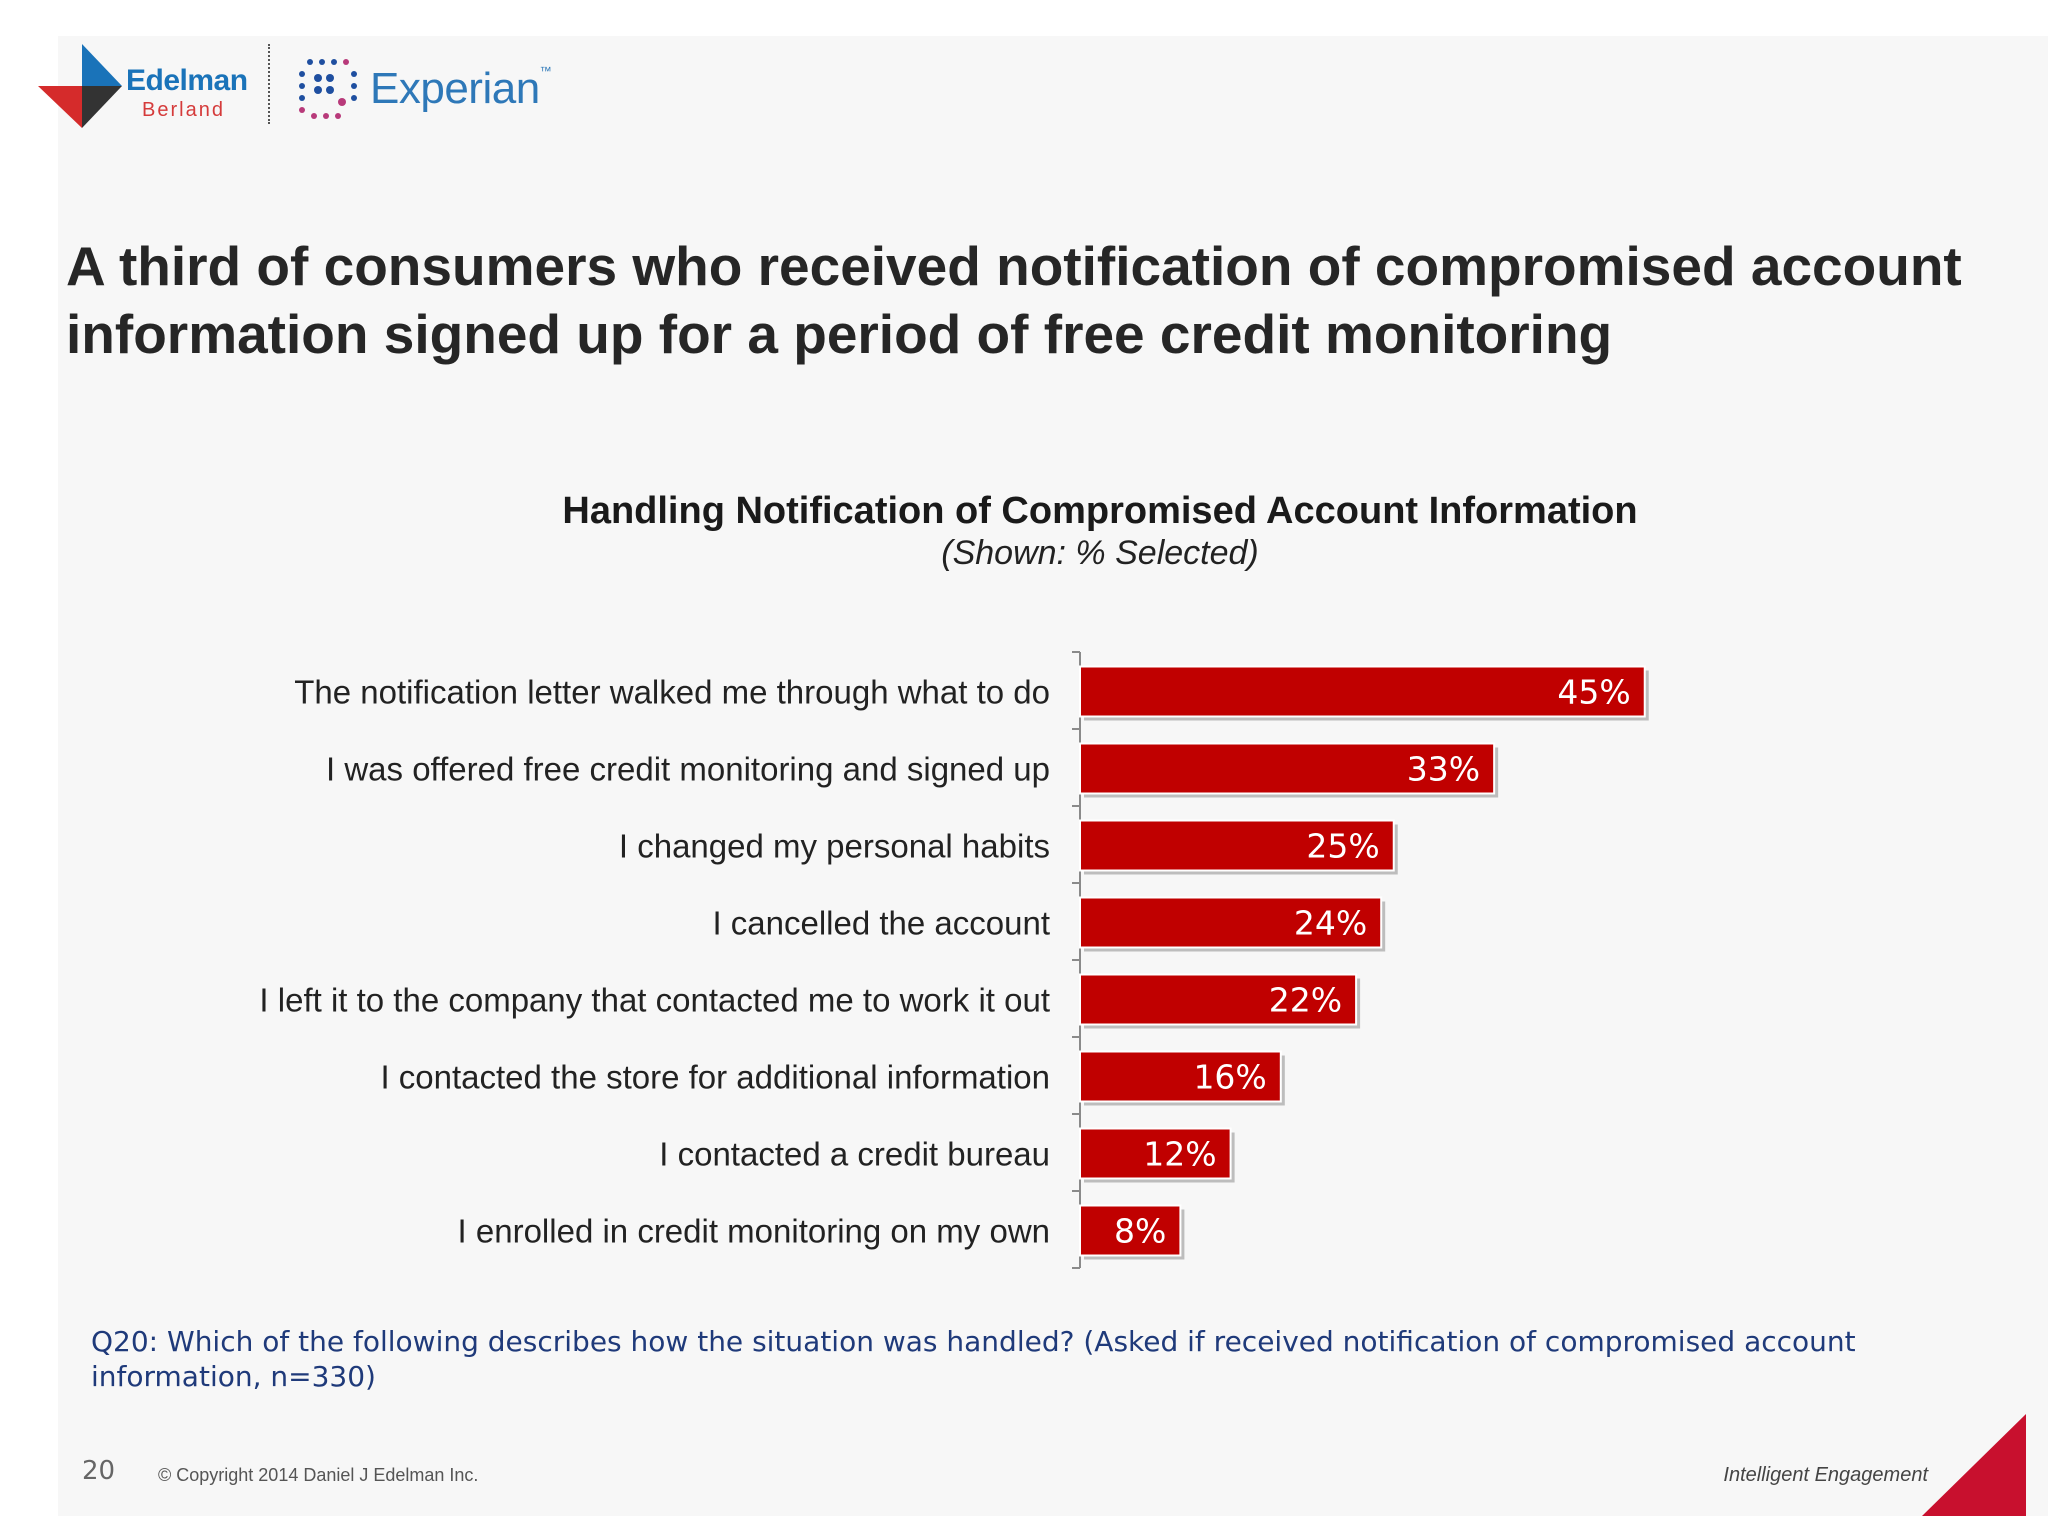 The height and width of the screenshot is (1536, 2048). I want to click on experian-logo: Experian™, so click(422, 89).